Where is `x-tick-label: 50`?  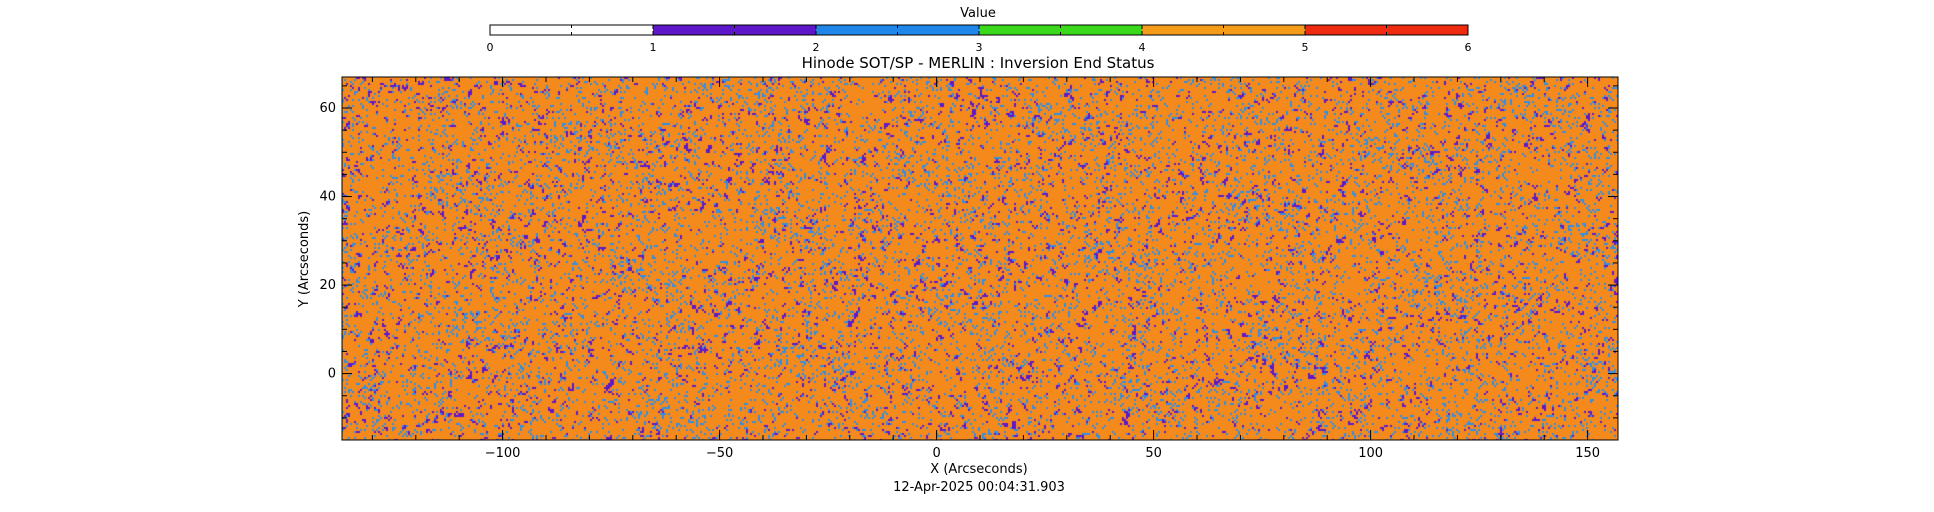 x-tick-label: 50 is located at coordinates (1153, 453).